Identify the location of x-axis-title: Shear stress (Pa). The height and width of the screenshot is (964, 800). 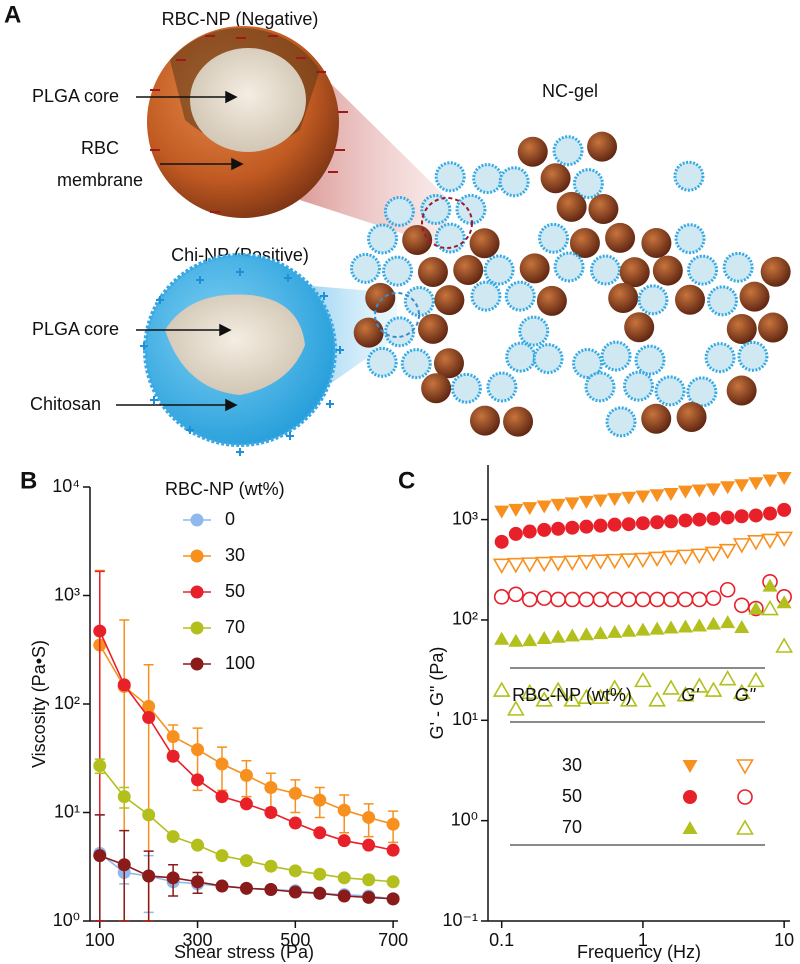
(244, 952).